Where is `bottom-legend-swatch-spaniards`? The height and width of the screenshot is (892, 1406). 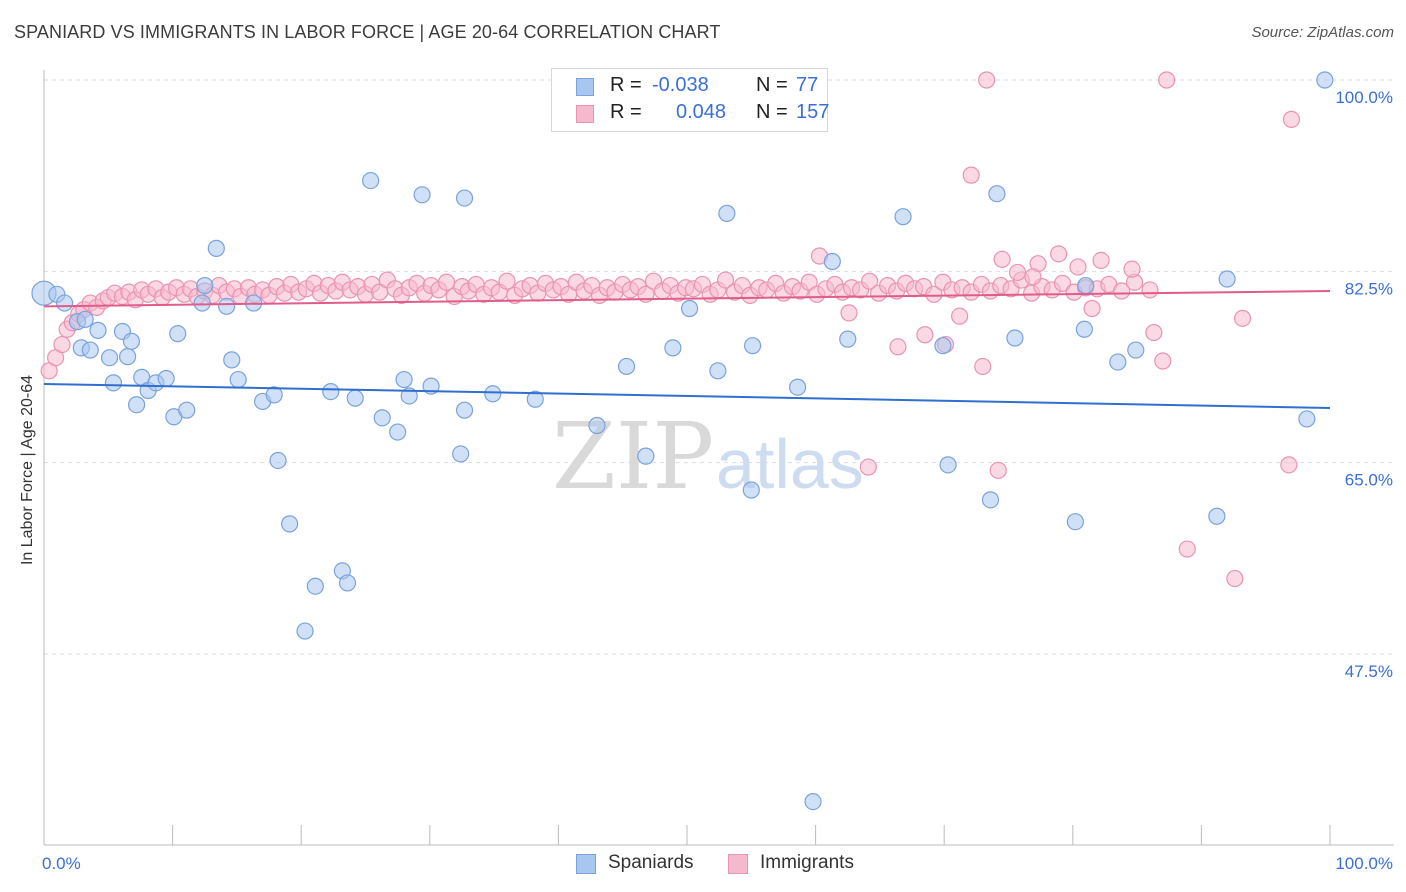 bottom-legend-swatch-spaniards is located at coordinates (586, 864).